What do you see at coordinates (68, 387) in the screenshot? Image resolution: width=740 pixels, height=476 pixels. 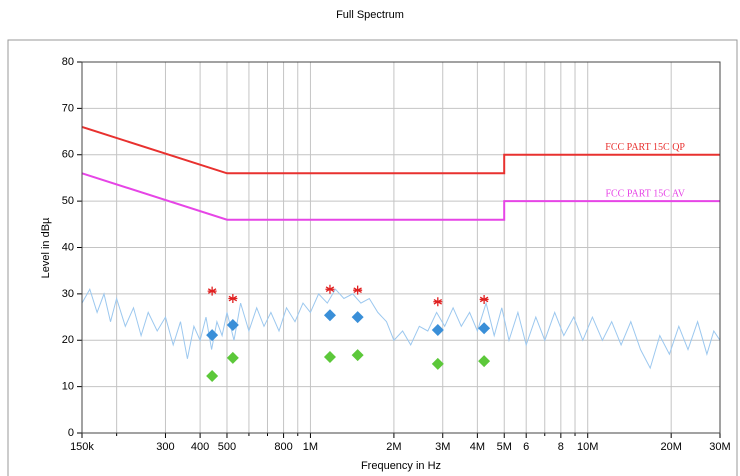 I see `y-tick-label: 10` at bounding box center [68, 387].